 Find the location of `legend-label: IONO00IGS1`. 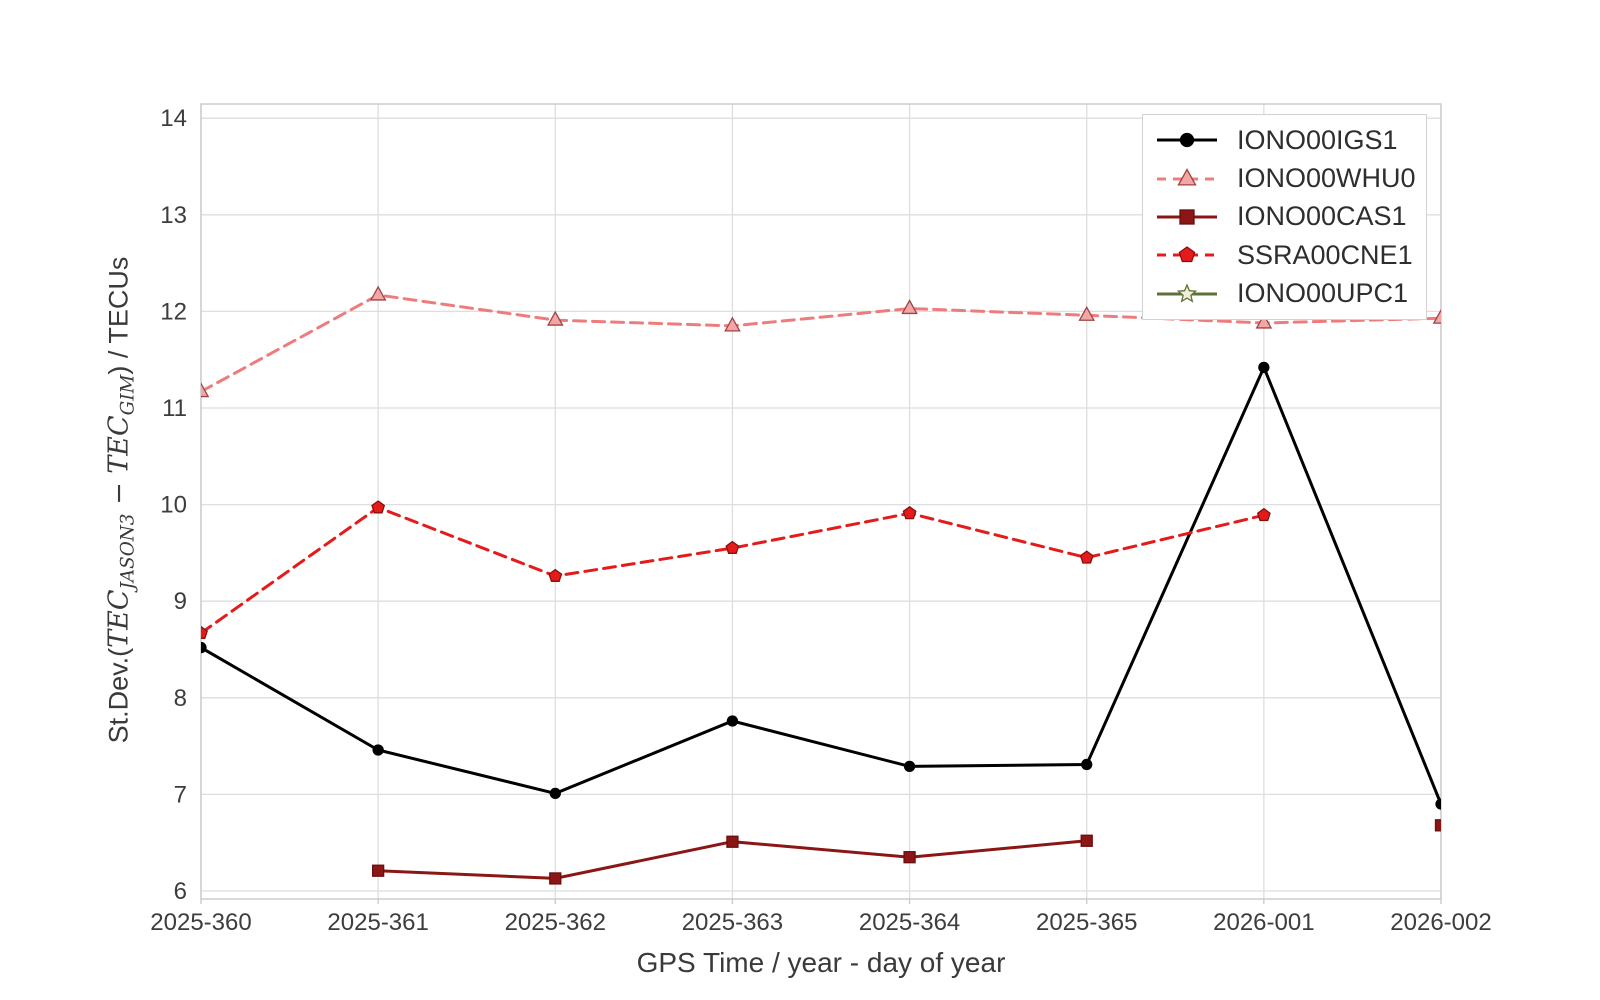

legend-label: IONO00IGS1 is located at coordinates (1317, 139).